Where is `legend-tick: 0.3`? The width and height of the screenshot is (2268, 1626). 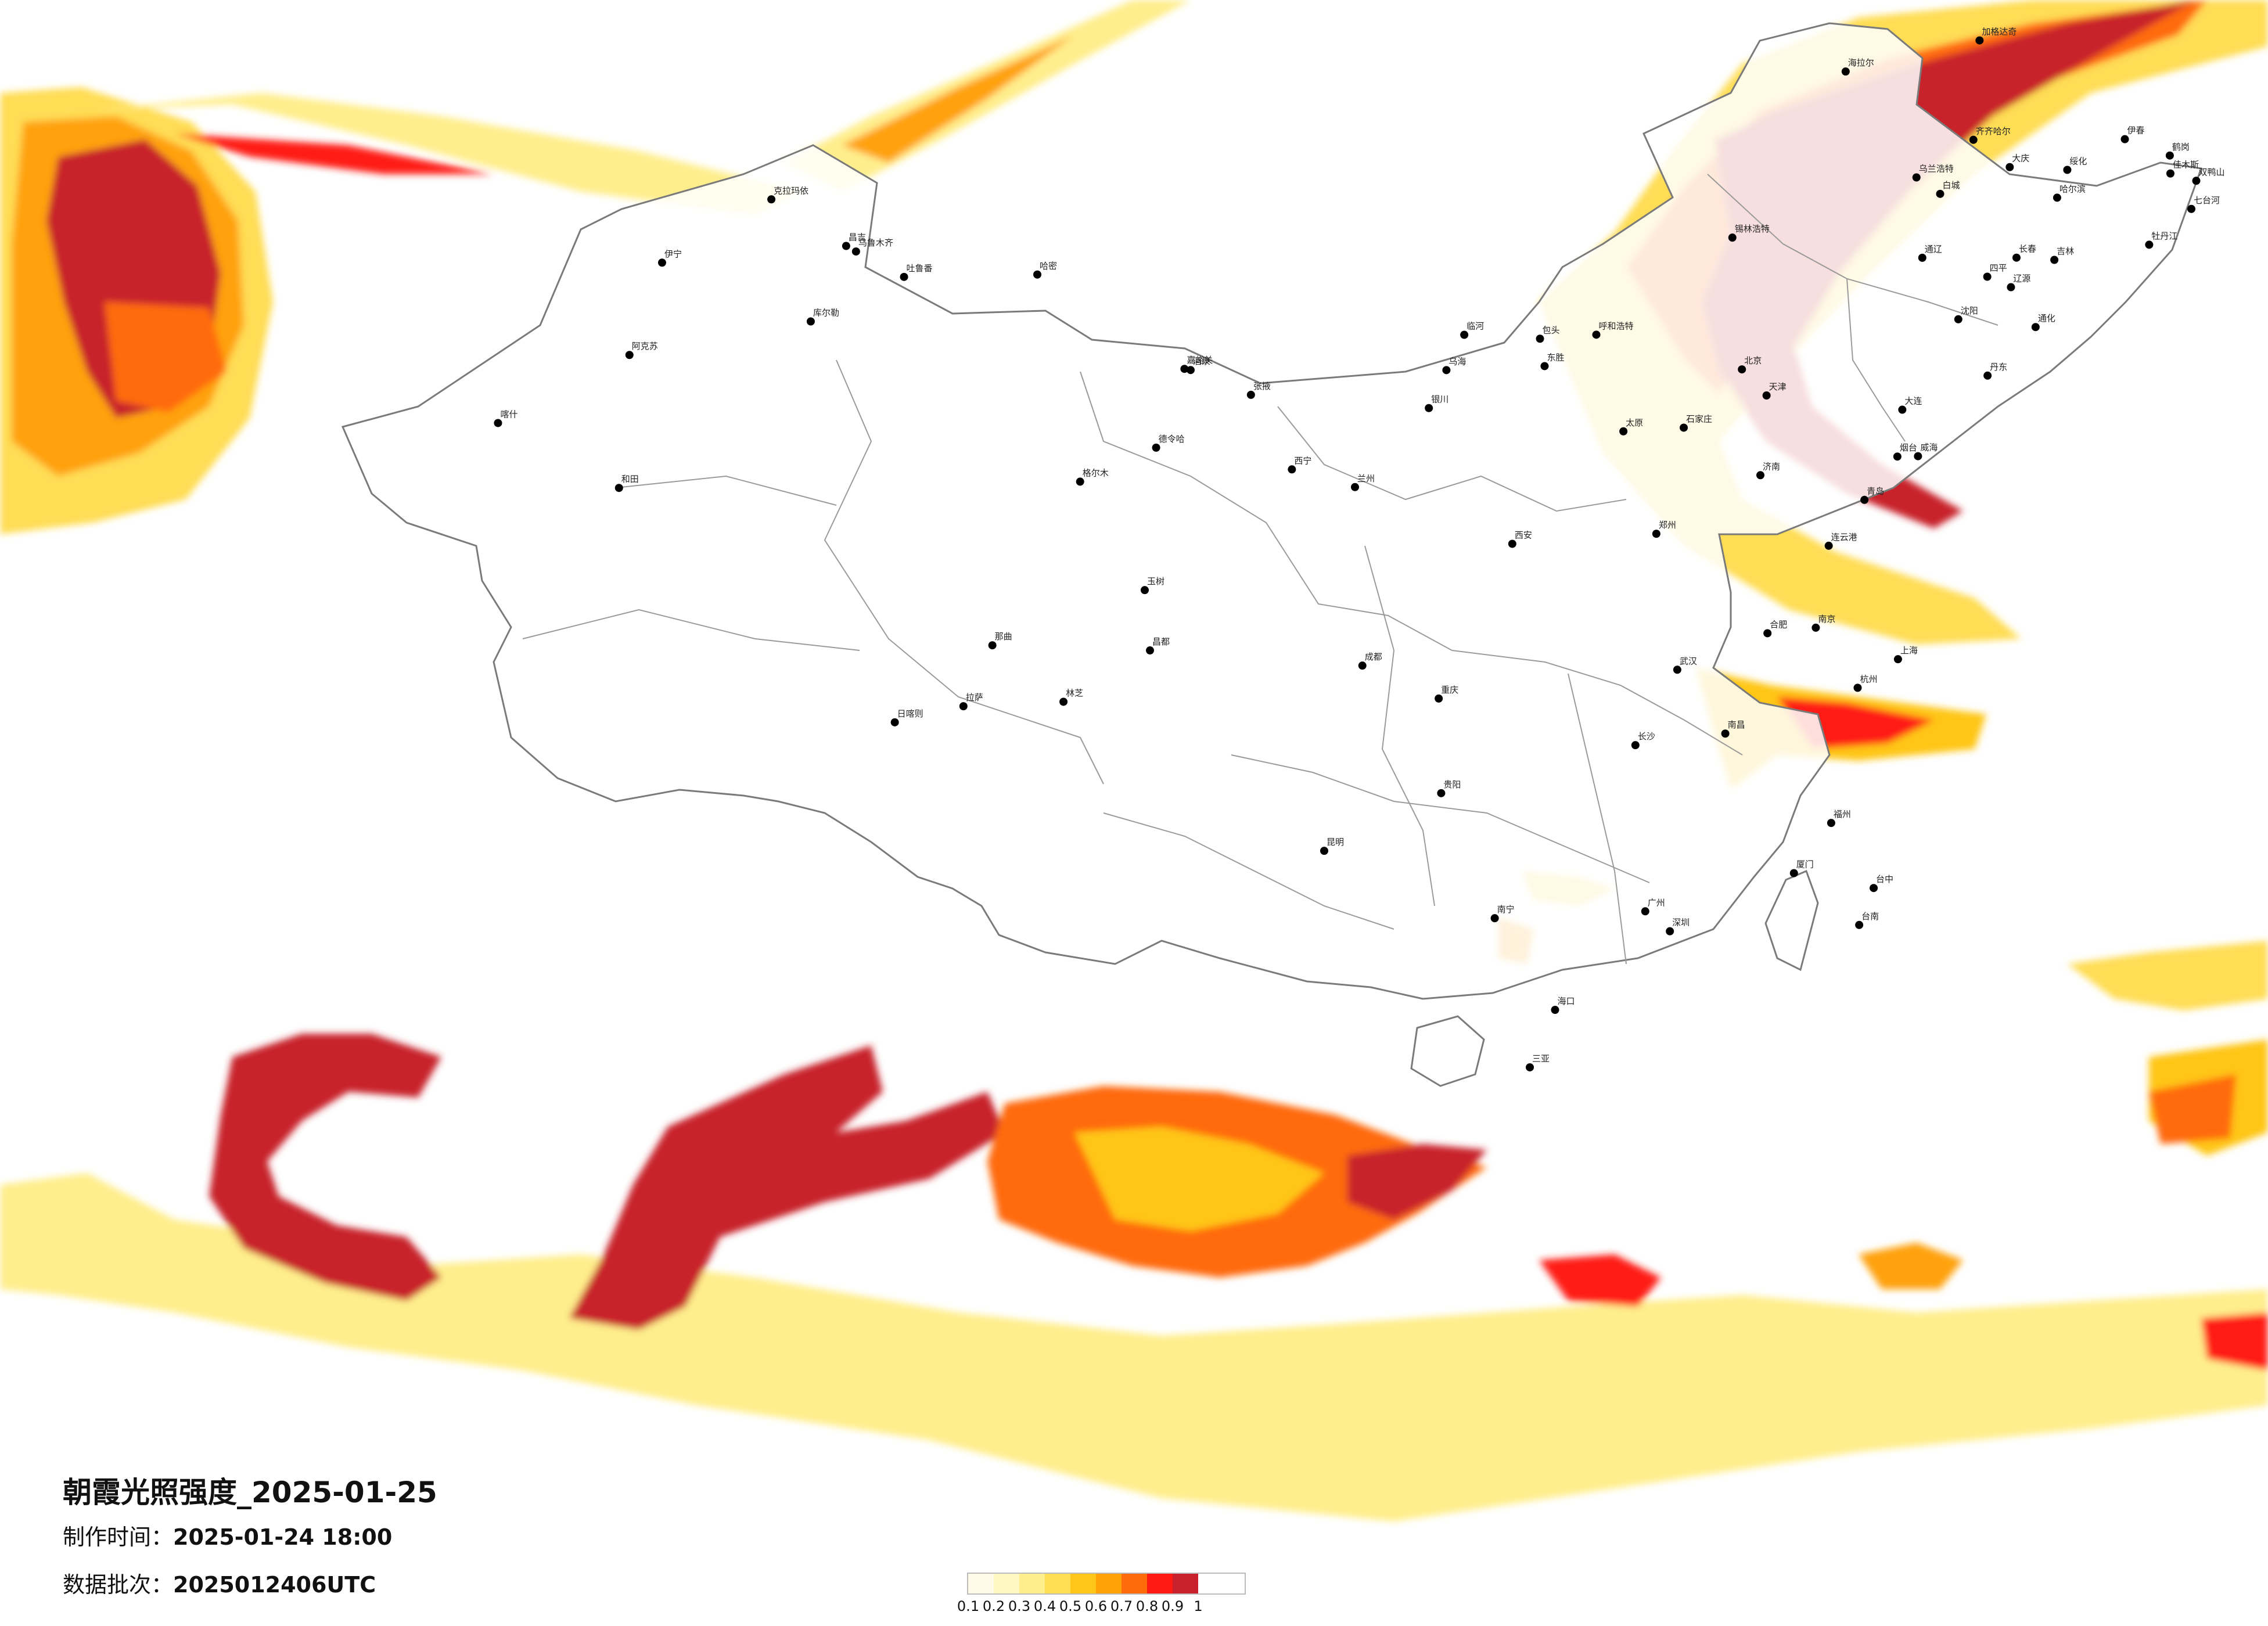
legend-tick: 0.3 is located at coordinates (1019, 1606).